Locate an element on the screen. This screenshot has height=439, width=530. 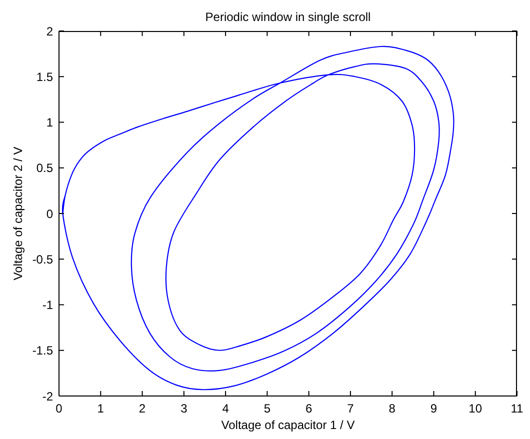
x-tick-label: 4 is located at coordinates (226, 409).